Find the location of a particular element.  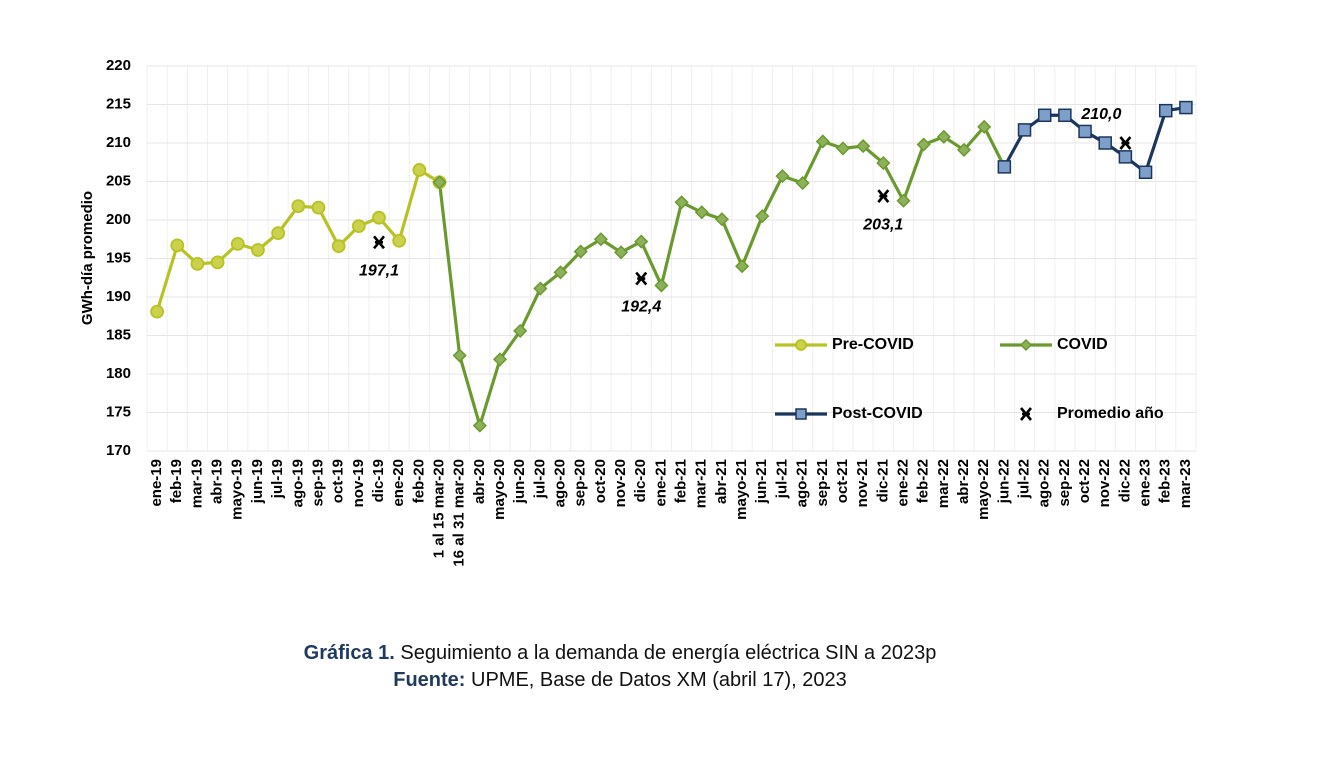

x-tick-label: sep-22 is located at coordinates (1064, 483).